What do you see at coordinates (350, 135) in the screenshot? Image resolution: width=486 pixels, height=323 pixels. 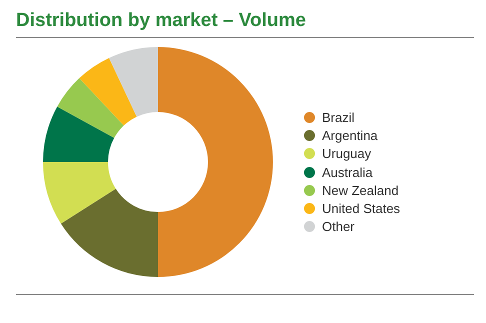 I see `legend-label: Argentina` at bounding box center [350, 135].